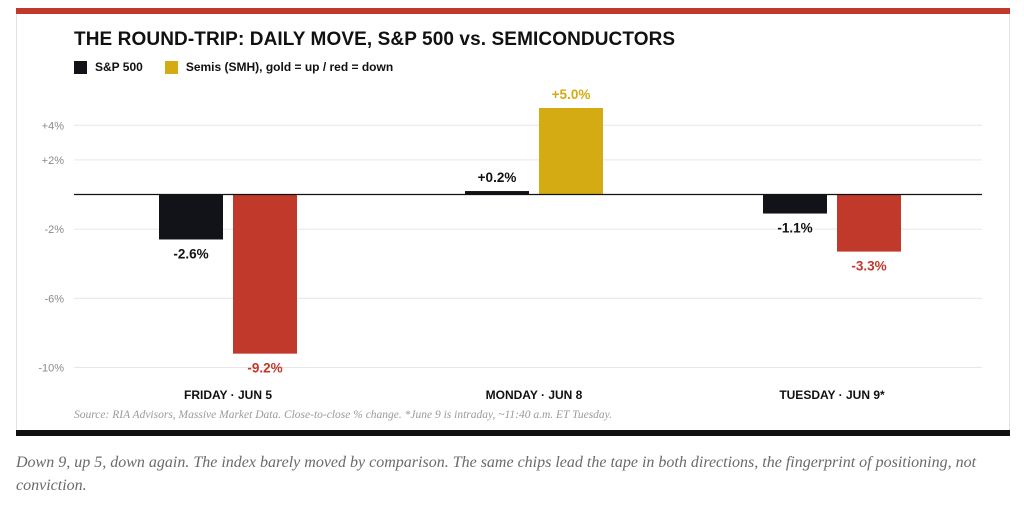 The width and height of the screenshot is (1024, 505). What do you see at coordinates (51, 369) in the screenshot?
I see `y-tick-label: -10%` at bounding box center [51, 369].